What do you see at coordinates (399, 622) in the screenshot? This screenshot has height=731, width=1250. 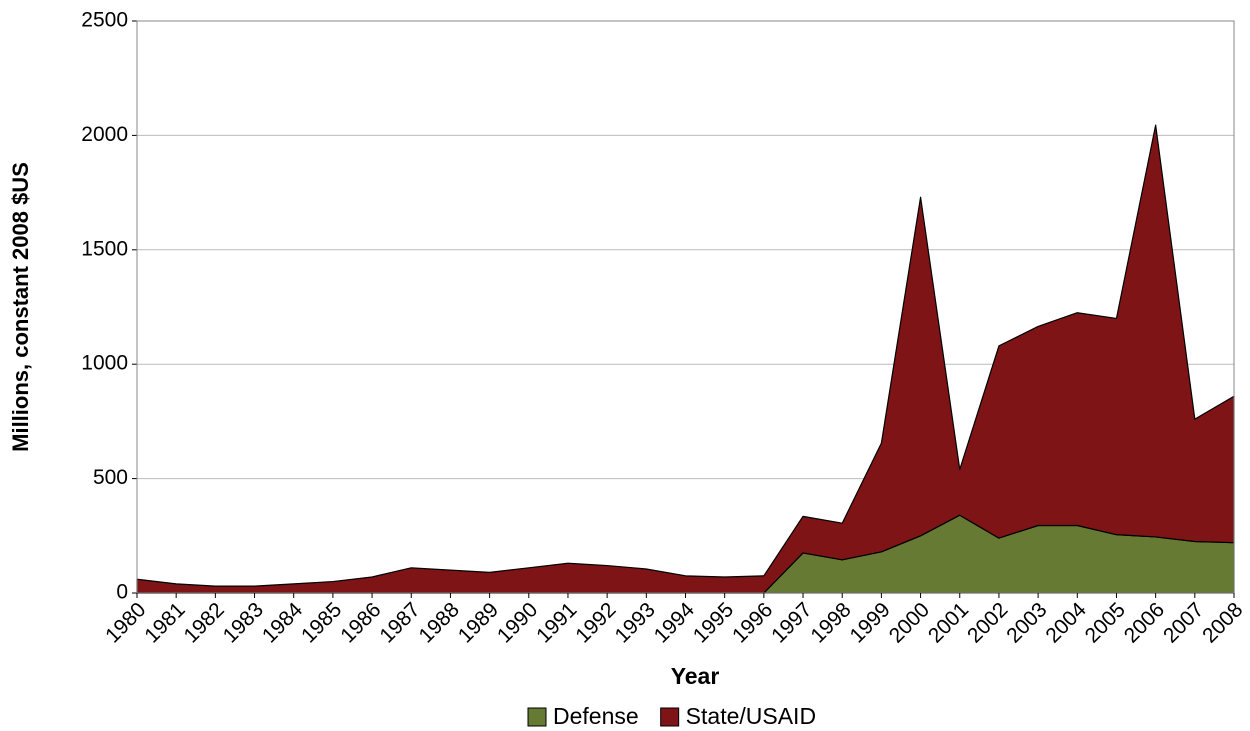 I see `x-tick-label: 1987` at bounding box center [399, 622].